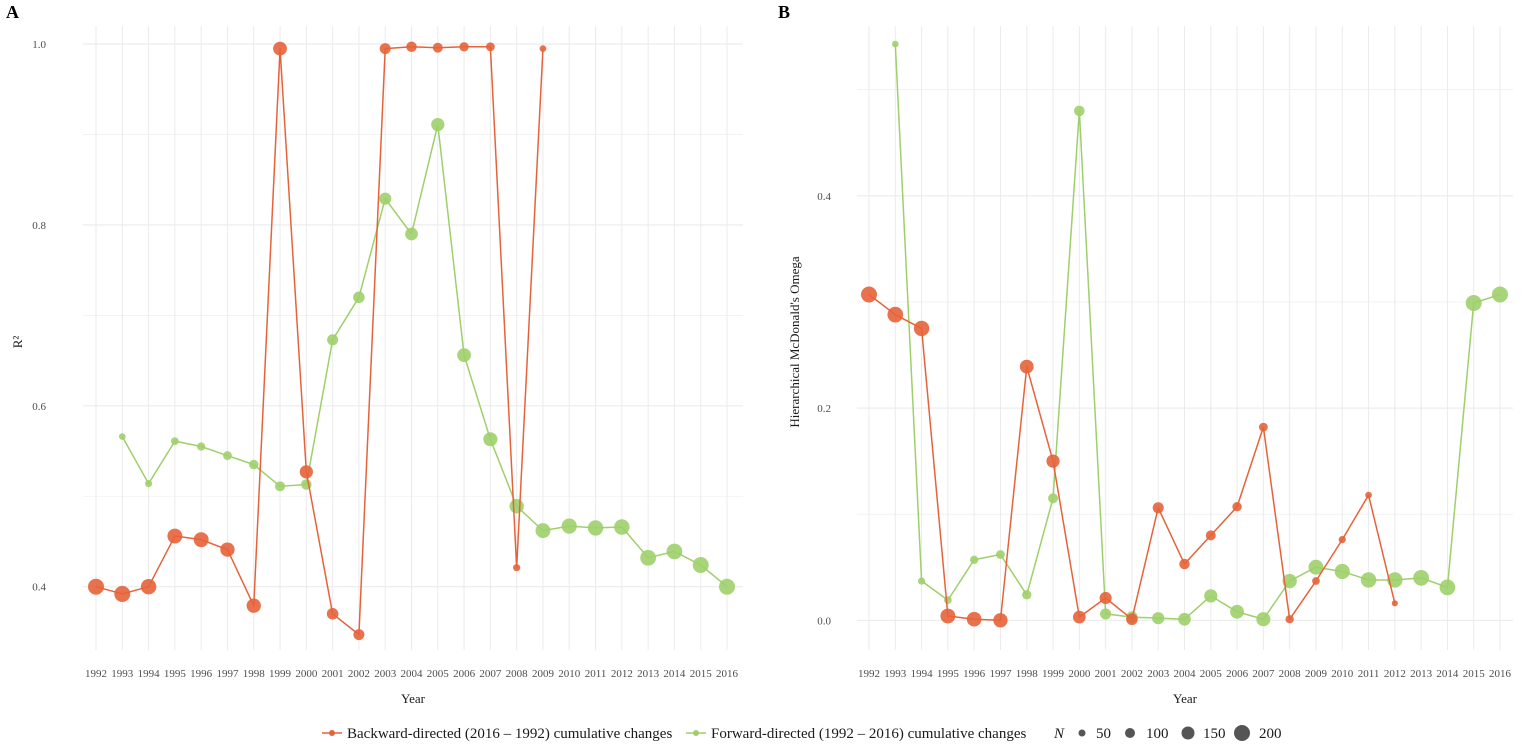 Image resolution: width=1535 pixels, height=745 pixels. I want to click on y-tick-label: 1.0, so click(39, 45).